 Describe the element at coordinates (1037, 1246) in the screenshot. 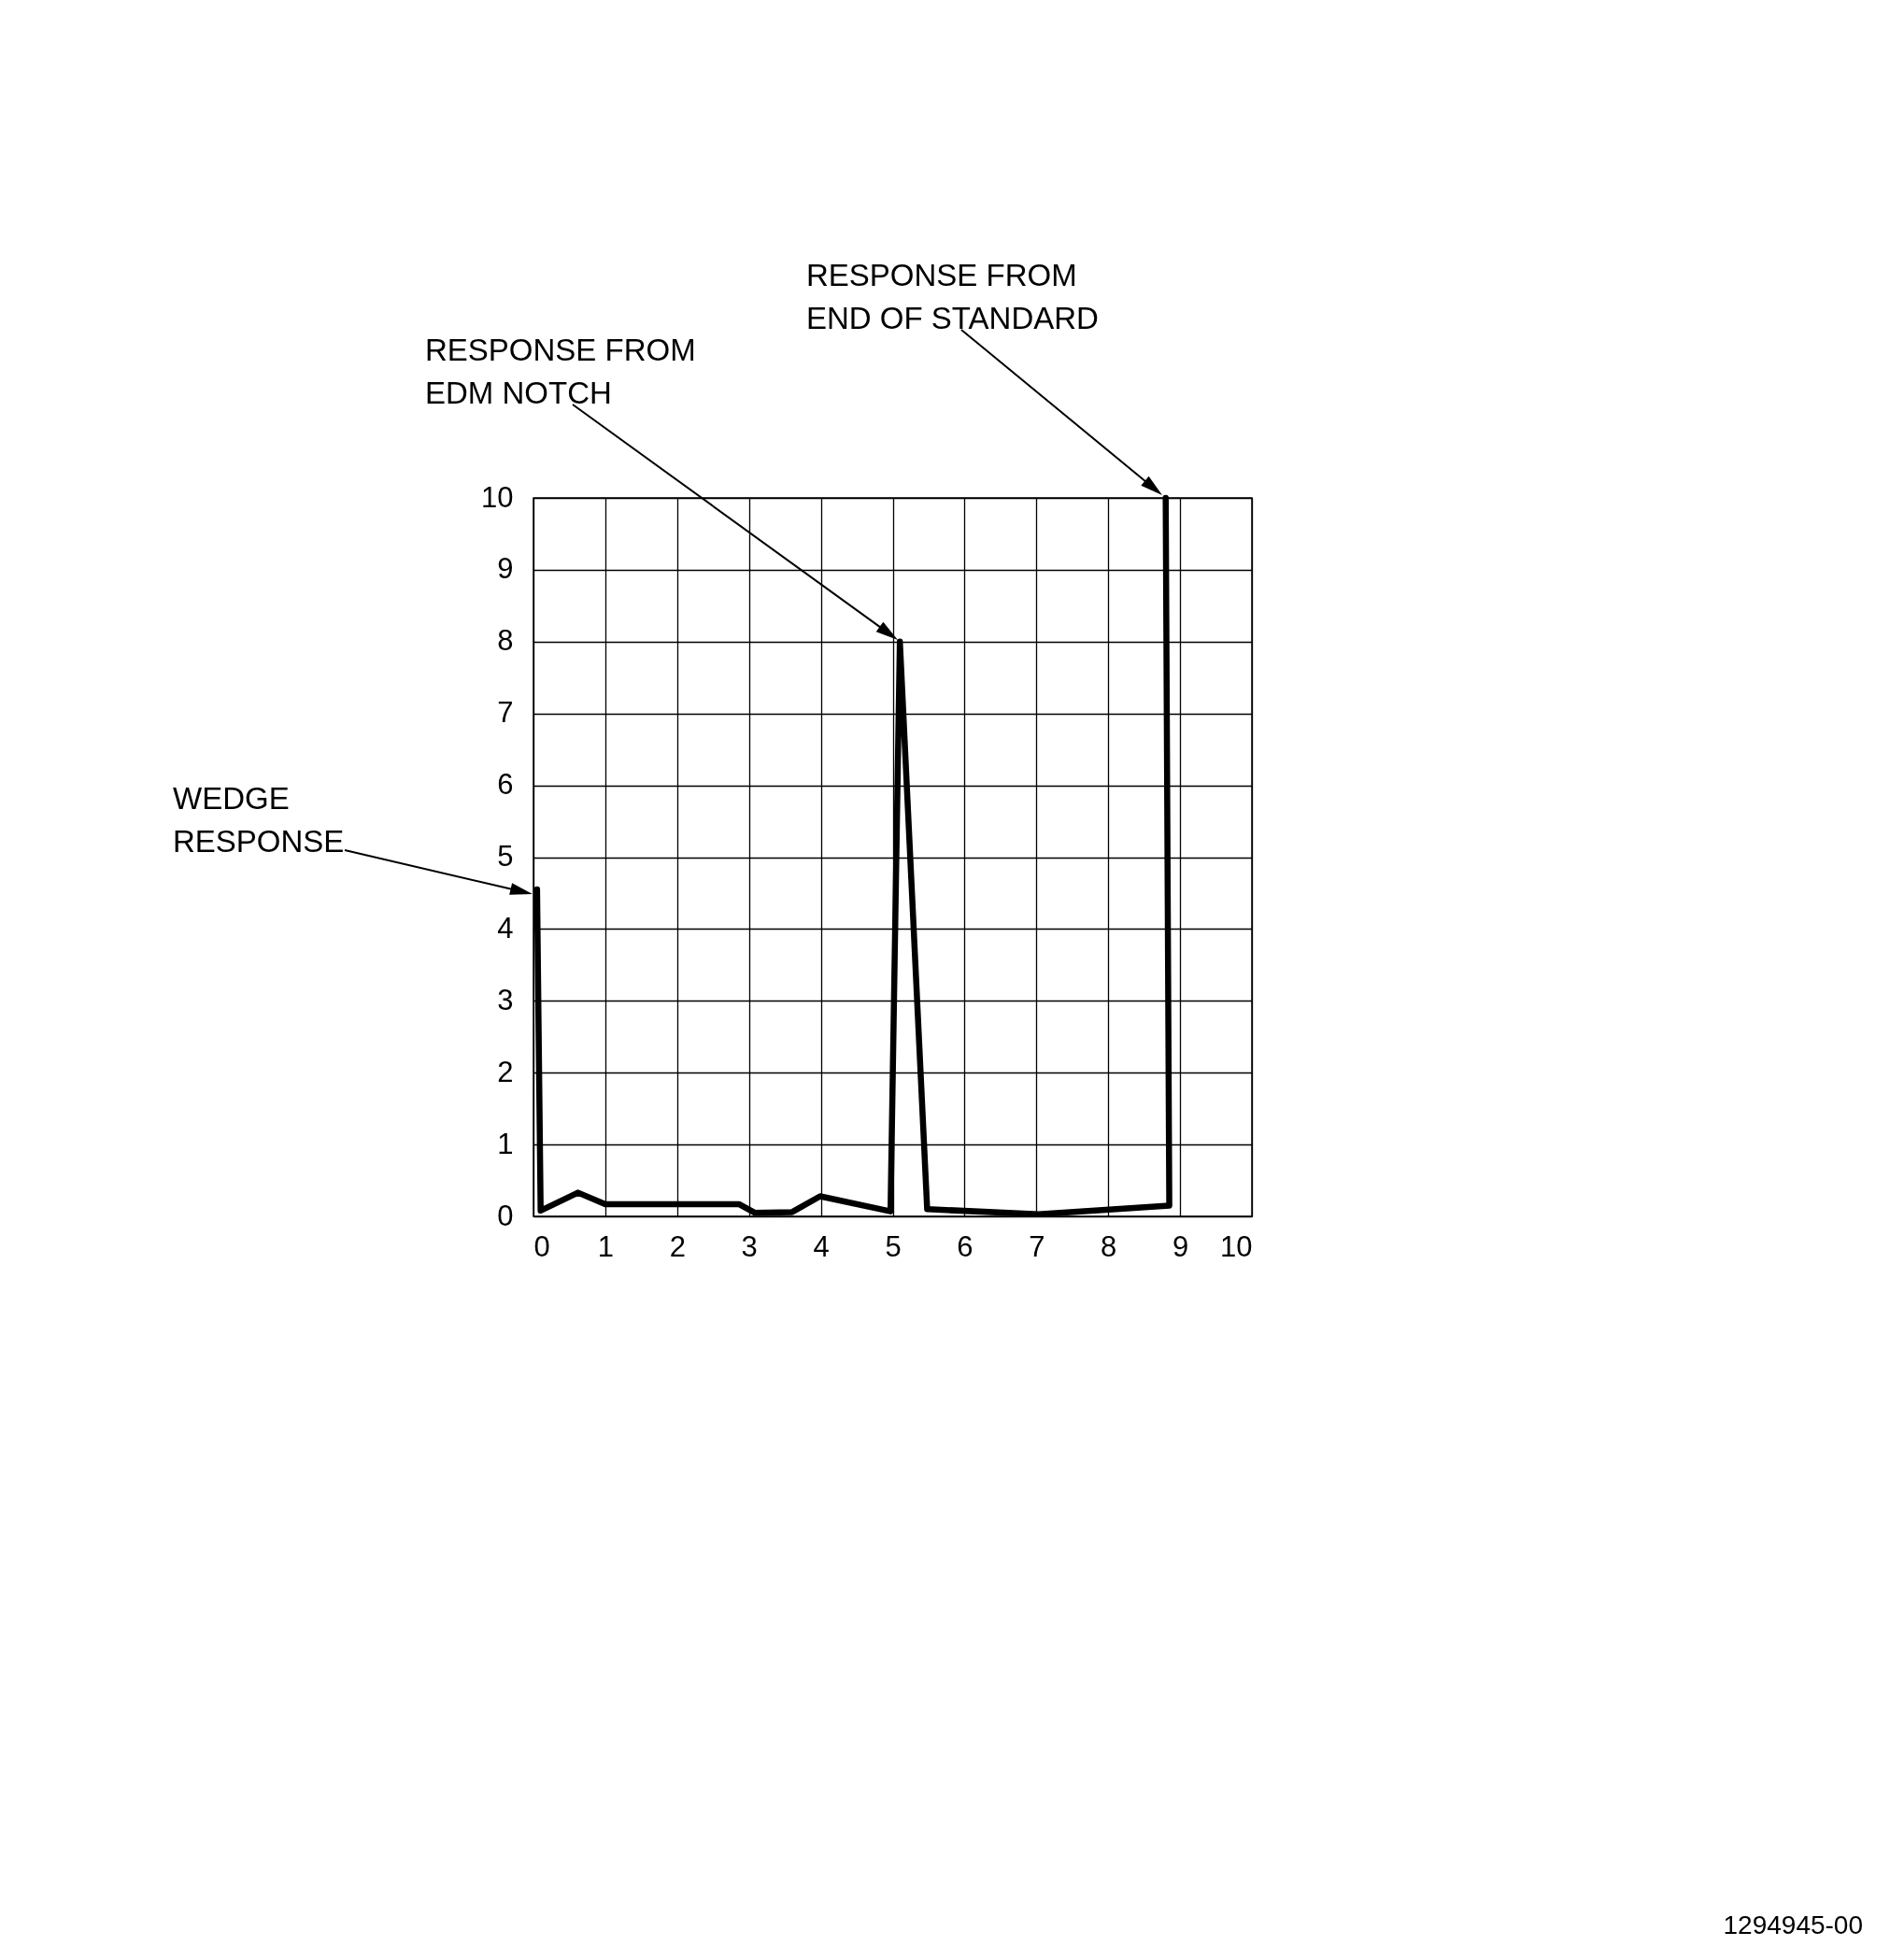

I see `x-tick-label: 7` at that location.